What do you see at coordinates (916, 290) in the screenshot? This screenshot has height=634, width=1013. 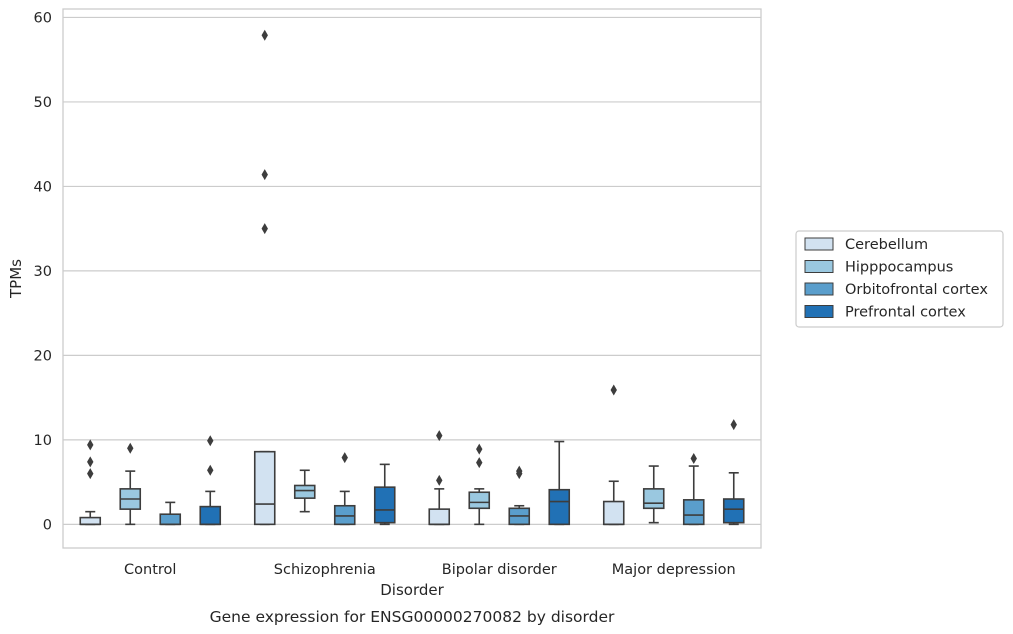 I see `legend-label: Orbitofrontal cortex` at bounding box center [916, 290].